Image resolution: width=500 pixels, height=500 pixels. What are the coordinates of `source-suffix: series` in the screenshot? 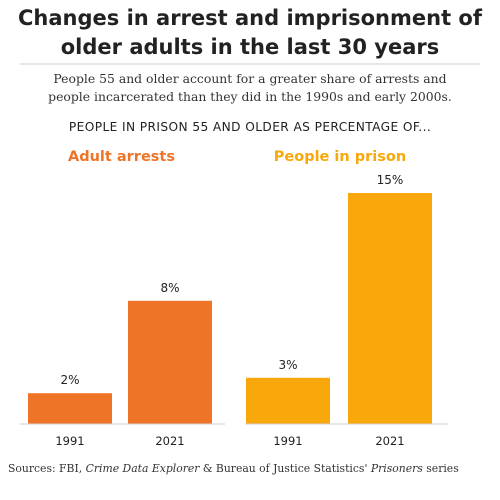 It's located at (440, 468).